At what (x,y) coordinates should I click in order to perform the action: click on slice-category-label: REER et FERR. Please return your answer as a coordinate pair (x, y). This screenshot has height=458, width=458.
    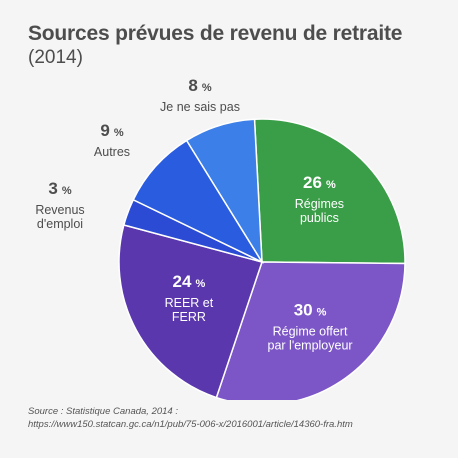
    Looking at the image, I should click on (189, 310).